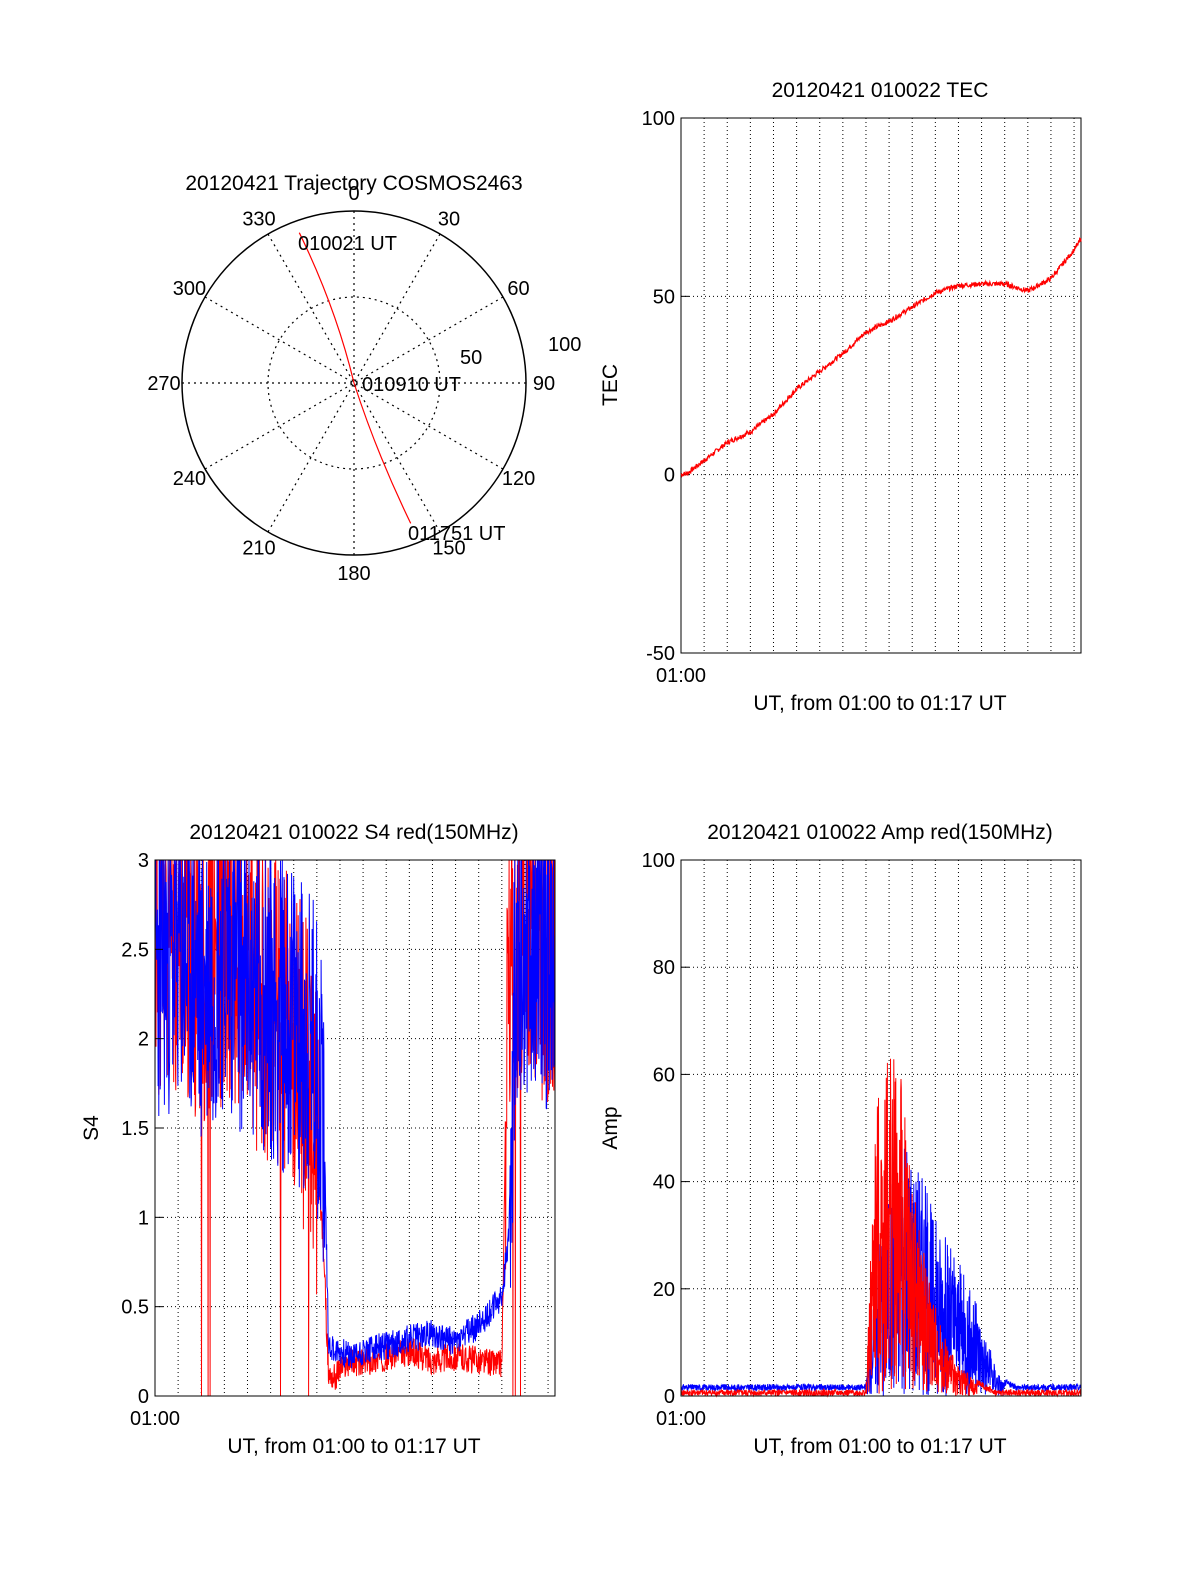 This screenshot has width=1200, height=1575. What do you see at coordinates (881, 1272) in the screenshot?
I see `amp-blue-series-line` at bounding box center [881, 1272].